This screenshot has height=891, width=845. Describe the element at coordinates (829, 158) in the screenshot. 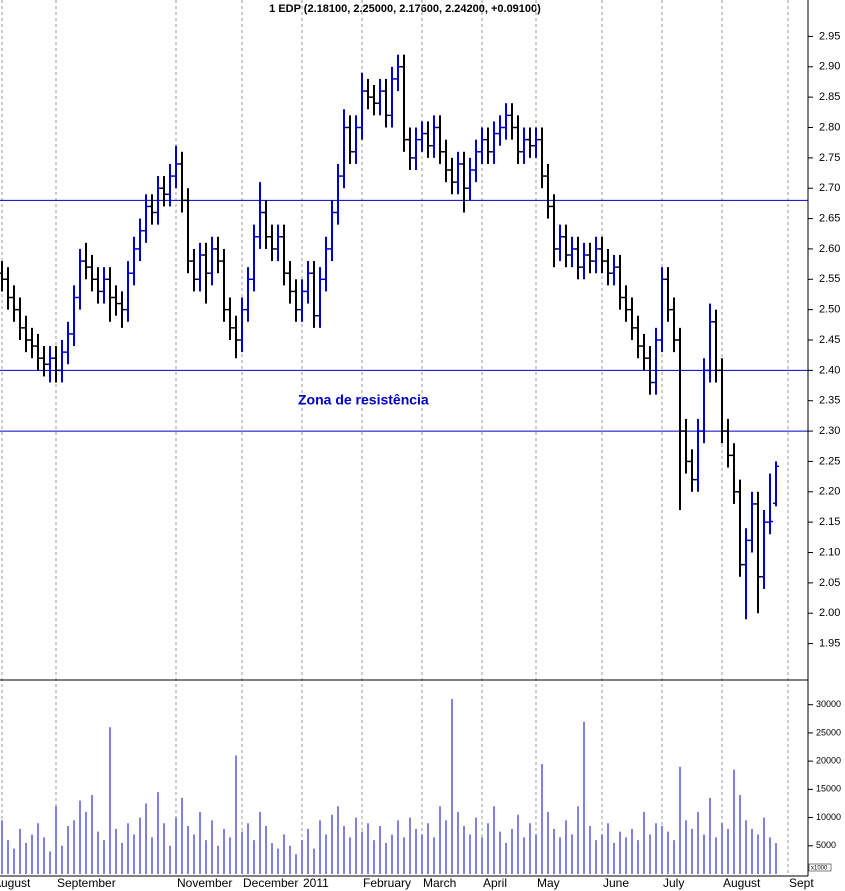

I see `y-tick-label: 2.75` at that location.